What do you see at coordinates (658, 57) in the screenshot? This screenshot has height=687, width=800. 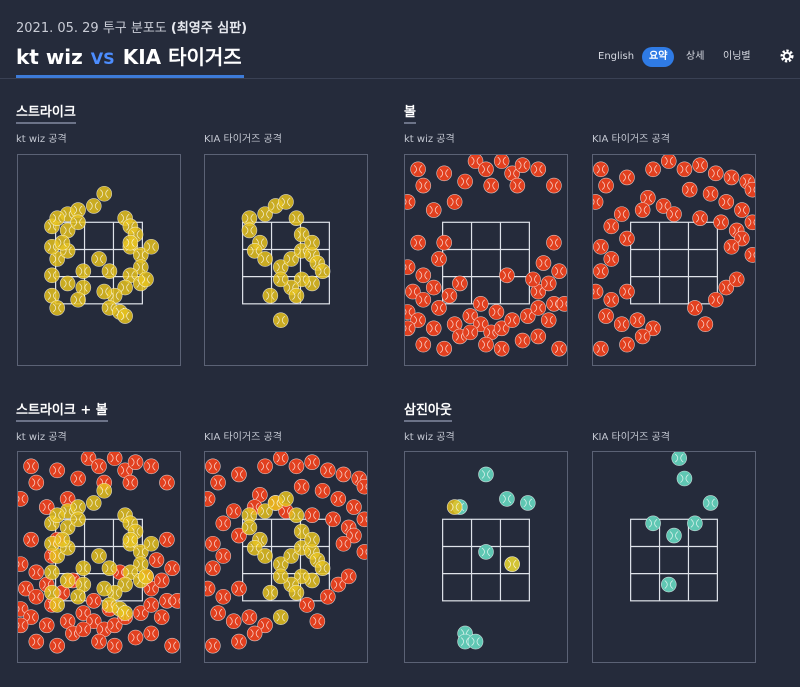 I see `nav-summary: 요약` at bounding box center [658, 57].